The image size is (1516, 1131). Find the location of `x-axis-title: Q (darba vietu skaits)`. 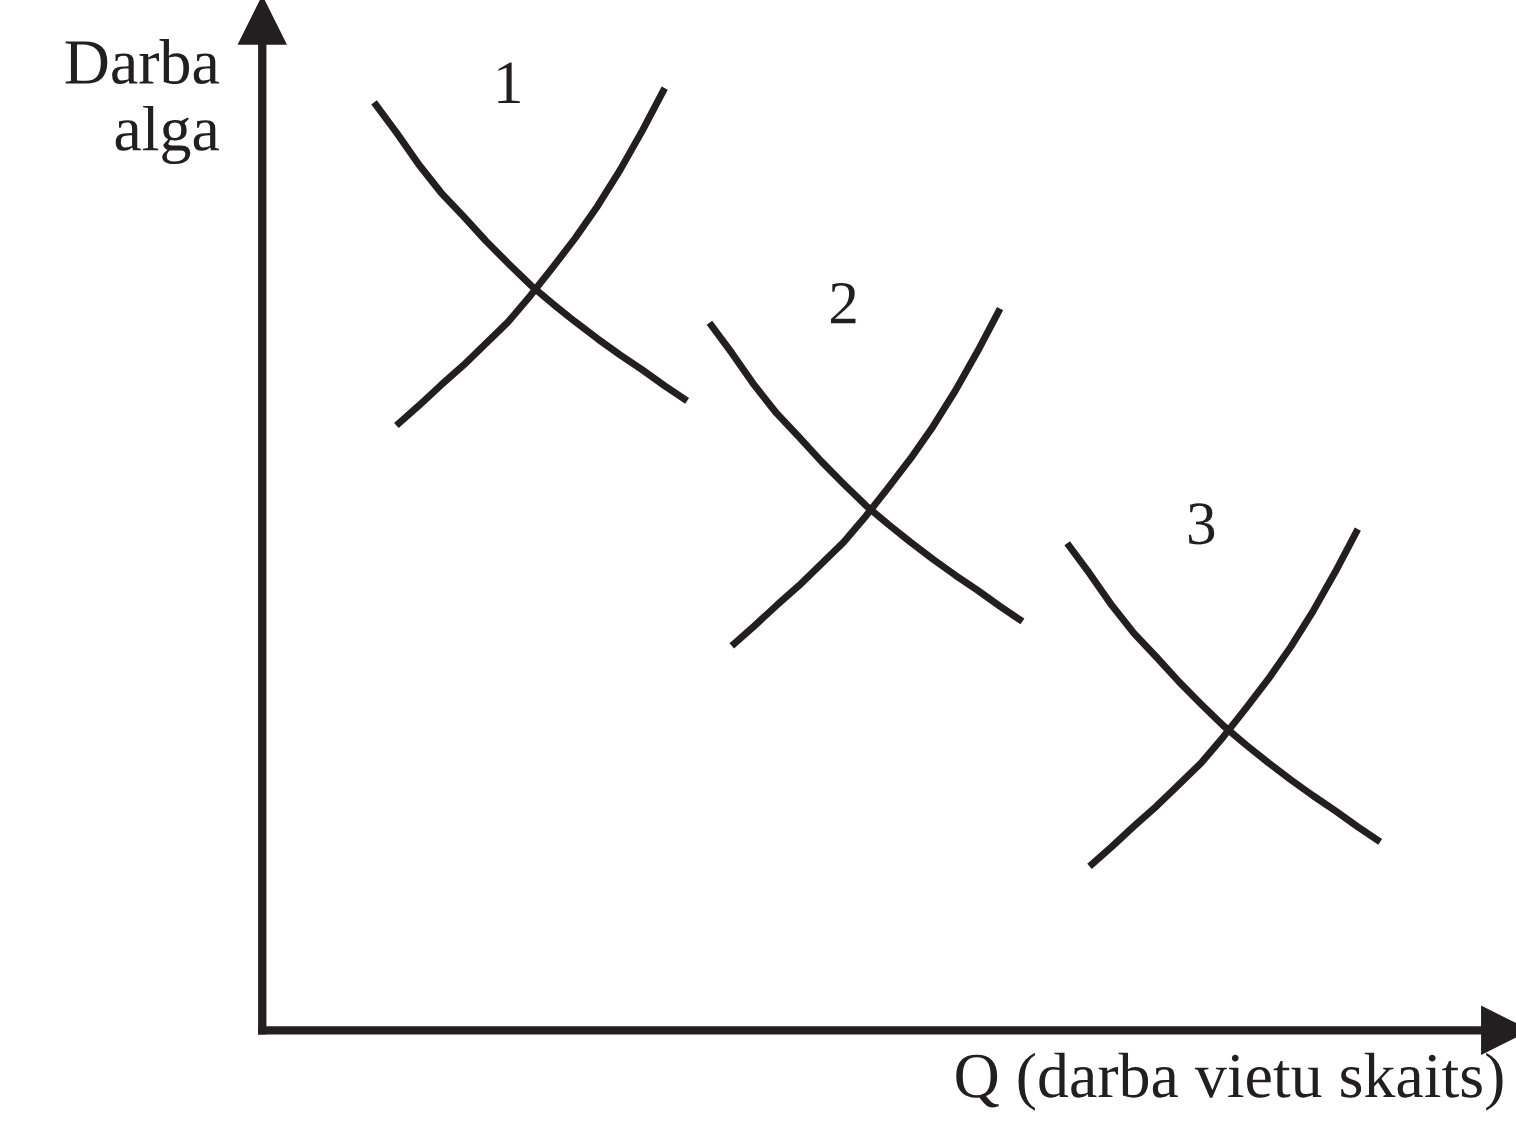

x-axis-title: Q (darba vietu skaits) is located at coordinates (1229, 1081).